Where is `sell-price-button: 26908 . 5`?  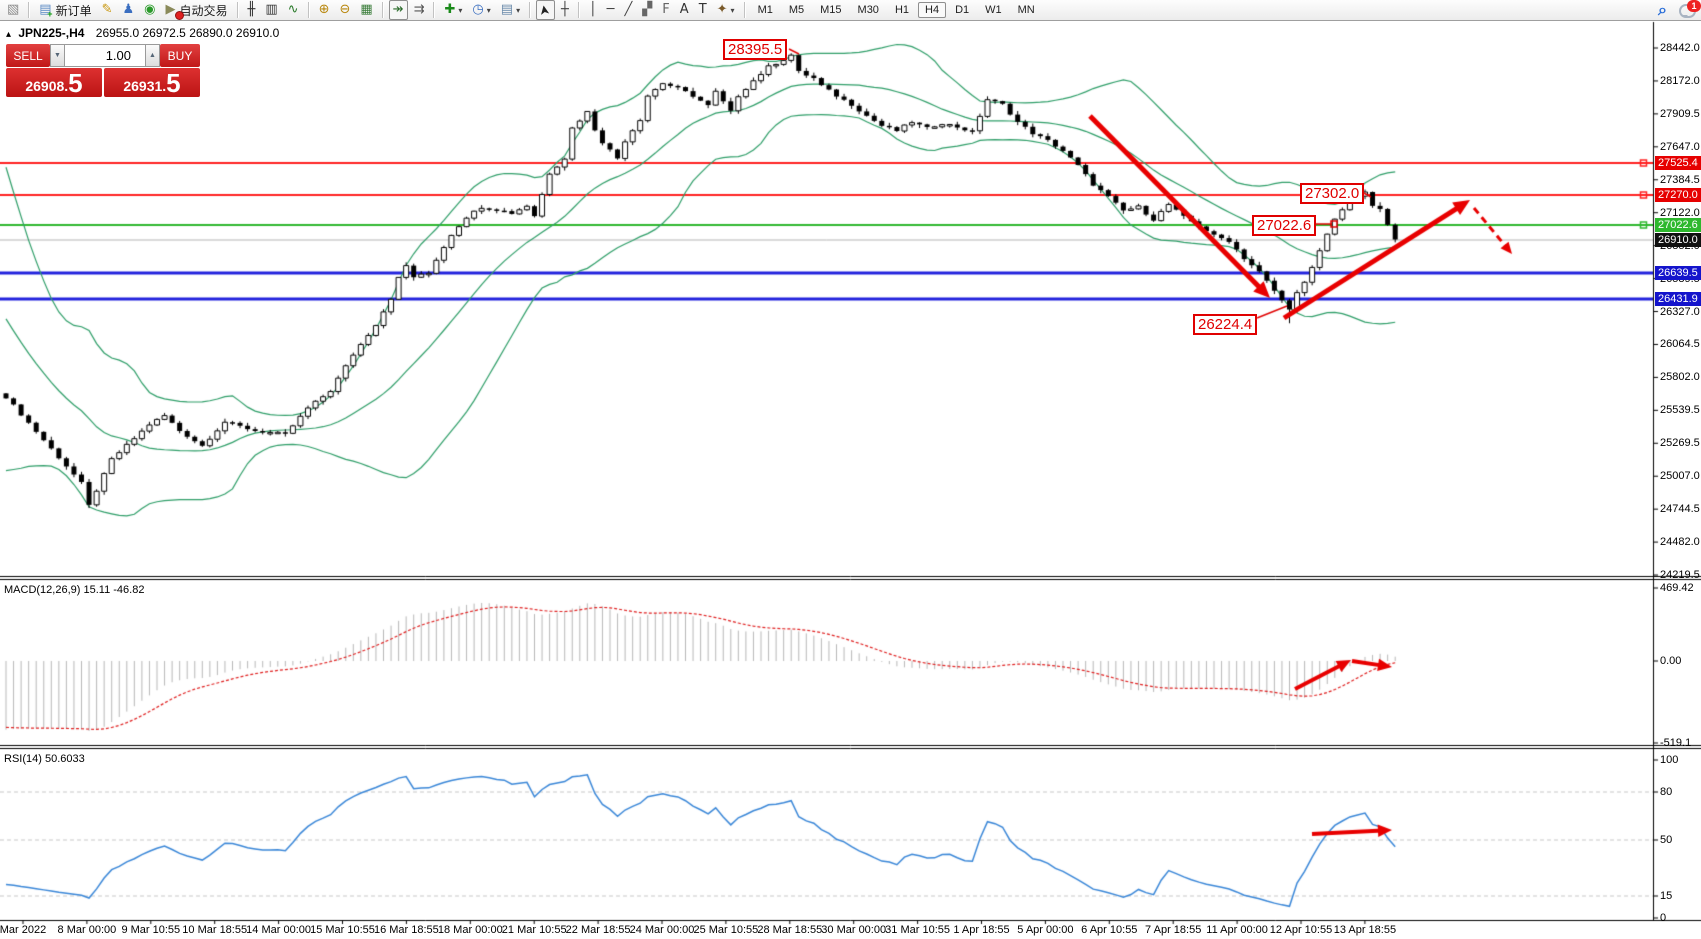
sell-price-button: 26908 . 5 is located at coordinates (54, 82).